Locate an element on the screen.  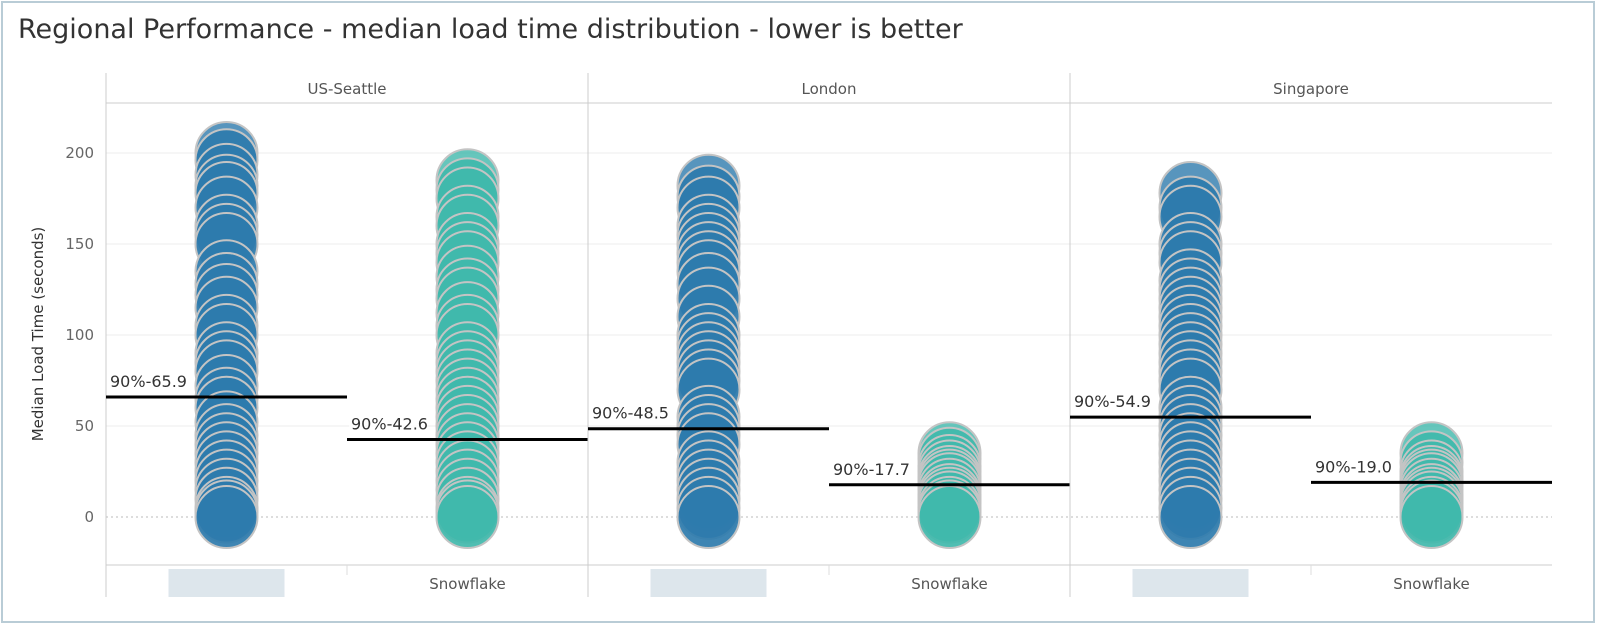
reference-label: 90%-42.6 is located at coordinates (389, 423).